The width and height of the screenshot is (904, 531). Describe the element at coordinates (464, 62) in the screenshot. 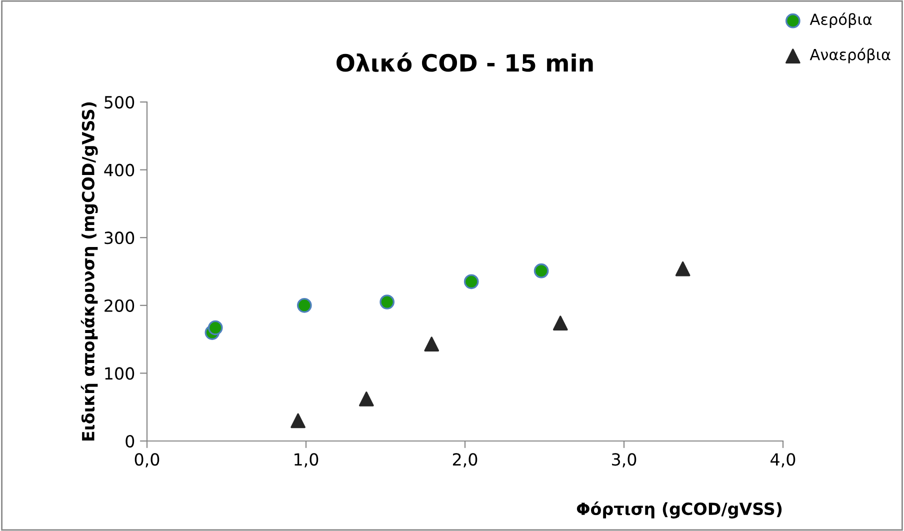

I see `chart-title: Ολικό COD - 15 min` at that location.